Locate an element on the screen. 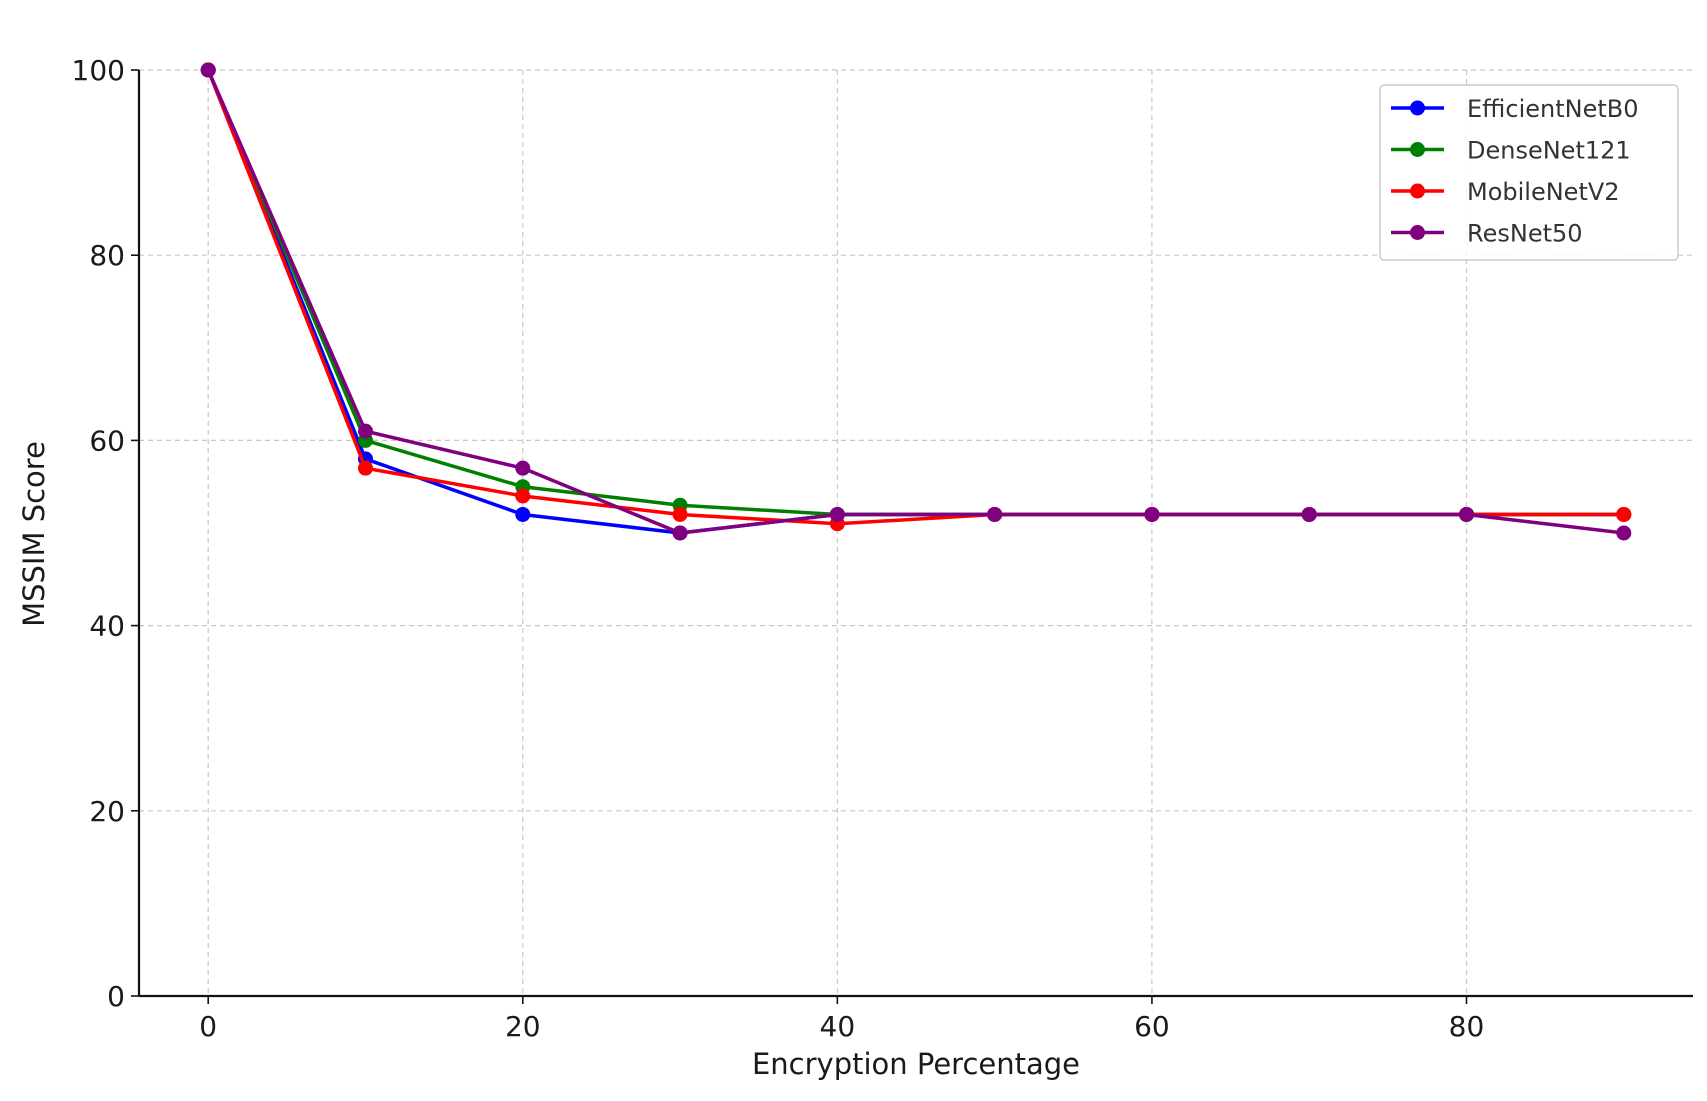  legend-box is located at coordinates (1529, 172).